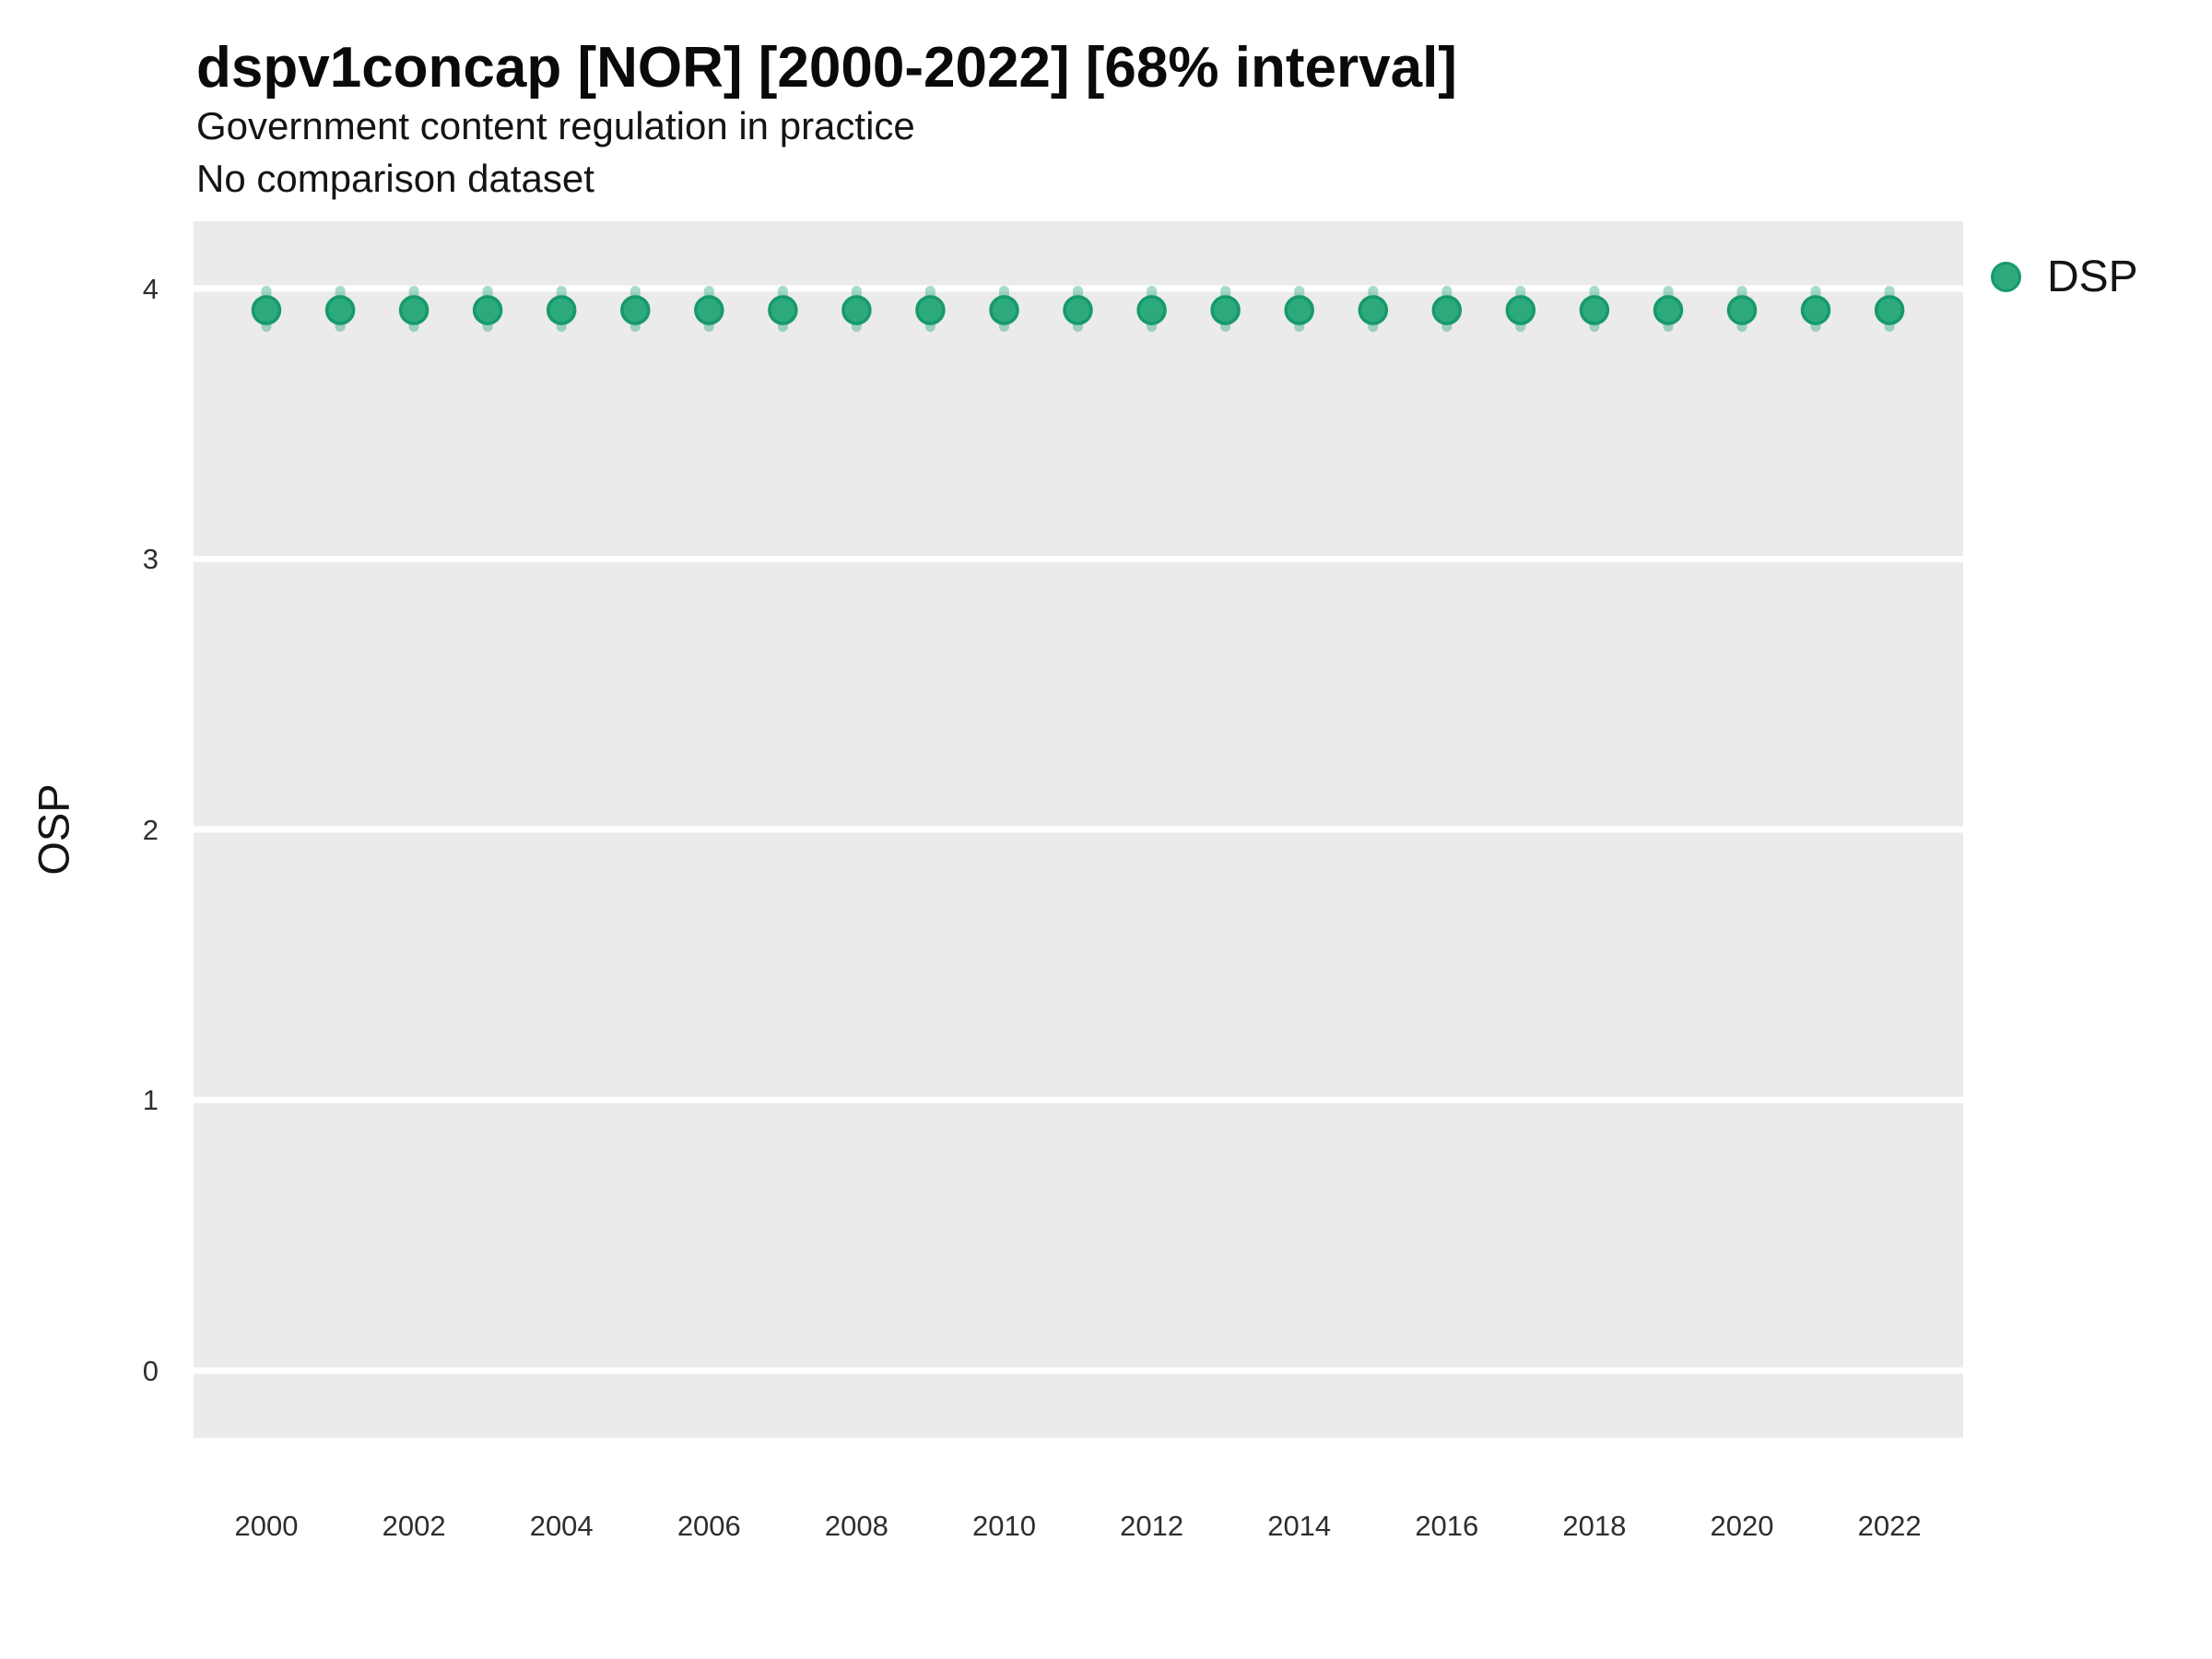 The image size is (2212, 1659). What do you see at coordinates (709, 1526) in the screenshot?
I see `x-tick-label-2006: 2006` at bounding box center [709, 1526].